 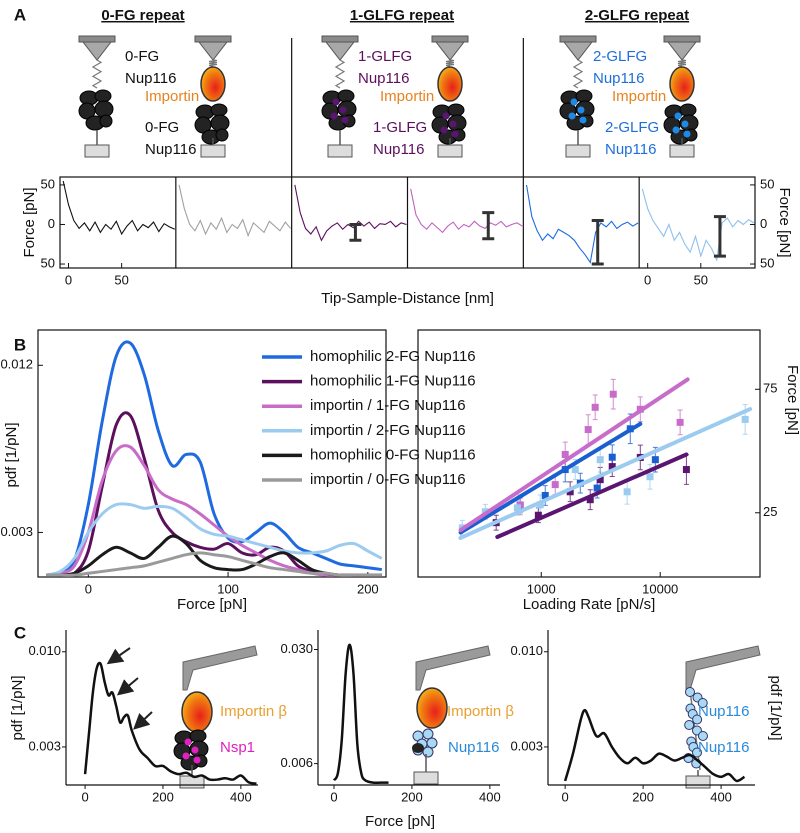 I want to click on panel-header: 1-GLFG repeat, so click(x=402, y=15).